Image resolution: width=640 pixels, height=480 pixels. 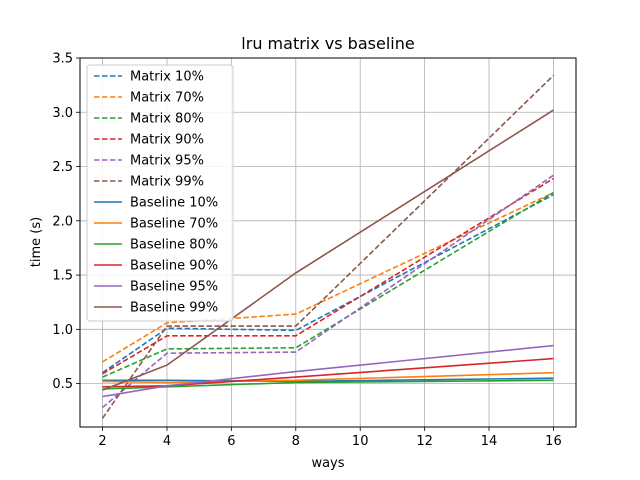 I want to click on legend-label: Baseline 70%, so click(x=174, y=224).